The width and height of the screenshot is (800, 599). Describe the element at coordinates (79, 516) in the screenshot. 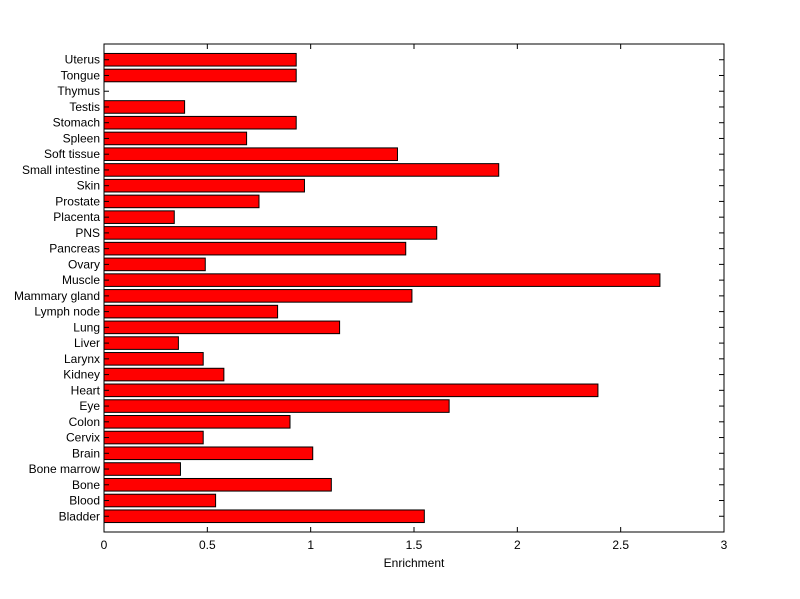

I see `y-tick-label: Bladder` at that location.